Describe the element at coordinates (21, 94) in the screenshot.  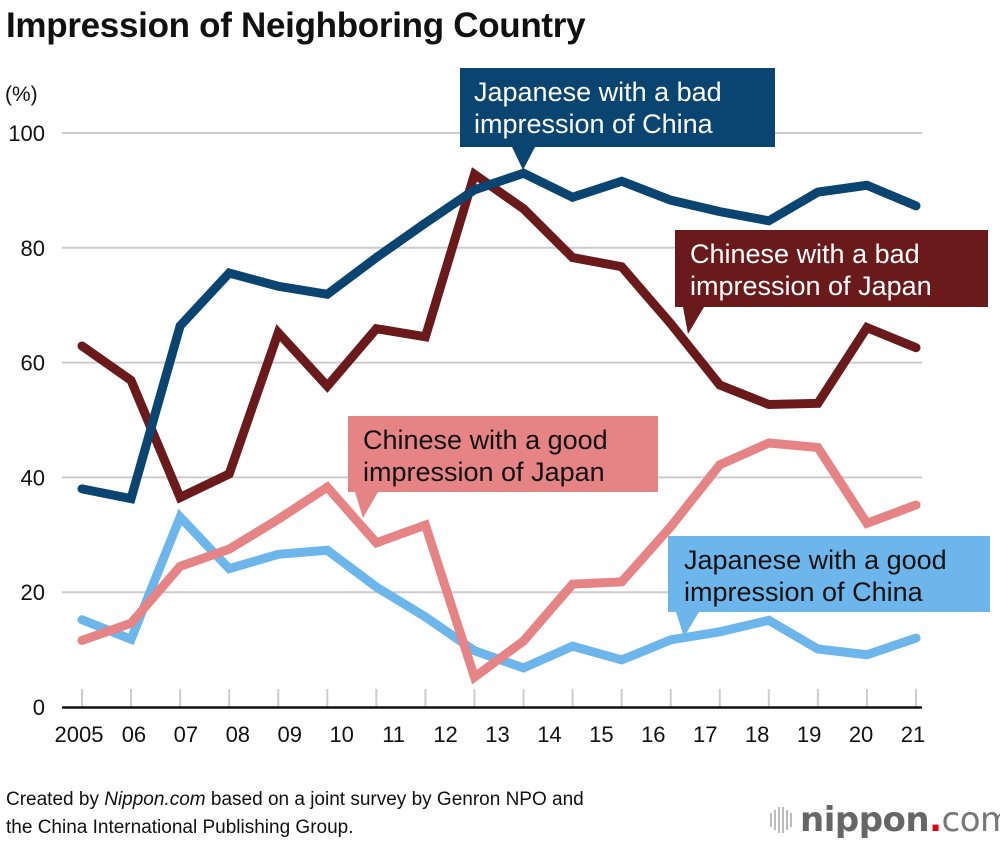
I see `y-axis-unit: (%)` at that location.